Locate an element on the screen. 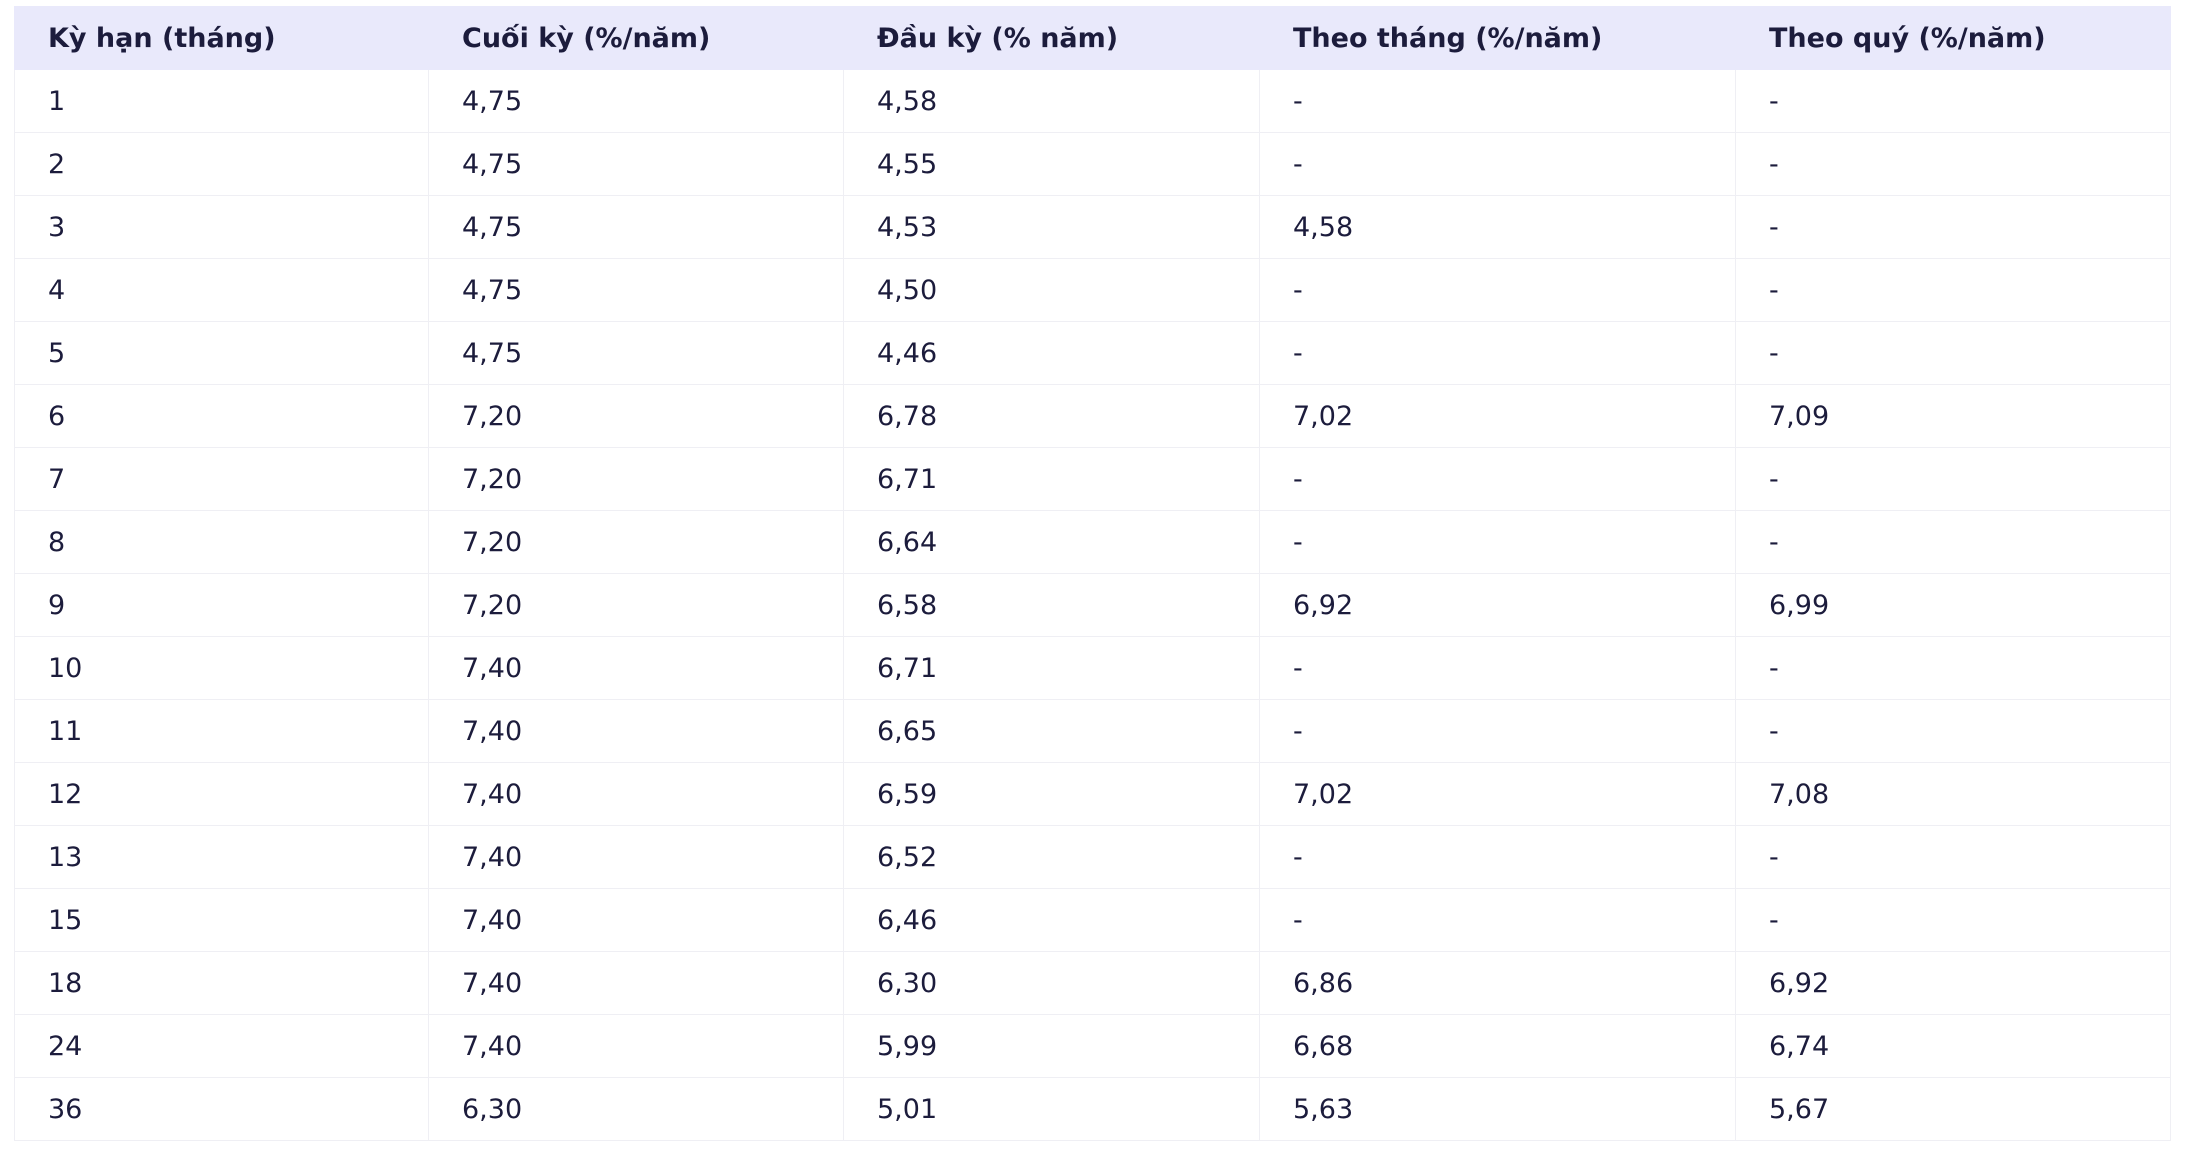 The width and height of the screenshot is (2186, 1170). table-row: 13 7,40 6,52- - is located at coordinates (1092, 857).